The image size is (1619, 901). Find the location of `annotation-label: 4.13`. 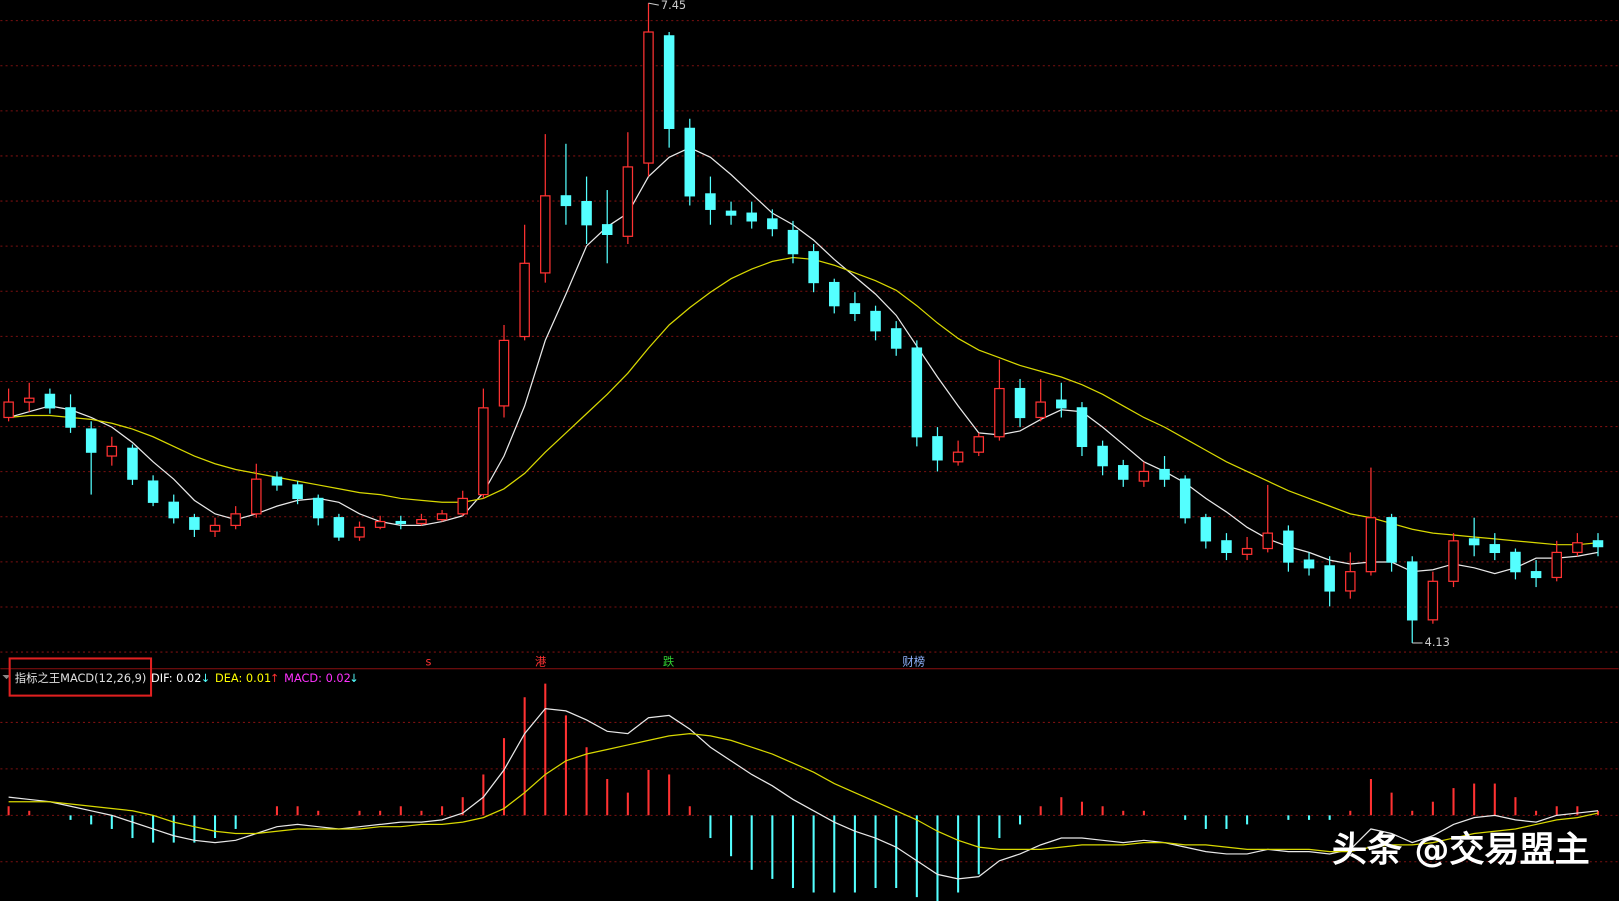

annotation-label: 4.13 is located at coordinates (1437, 642).